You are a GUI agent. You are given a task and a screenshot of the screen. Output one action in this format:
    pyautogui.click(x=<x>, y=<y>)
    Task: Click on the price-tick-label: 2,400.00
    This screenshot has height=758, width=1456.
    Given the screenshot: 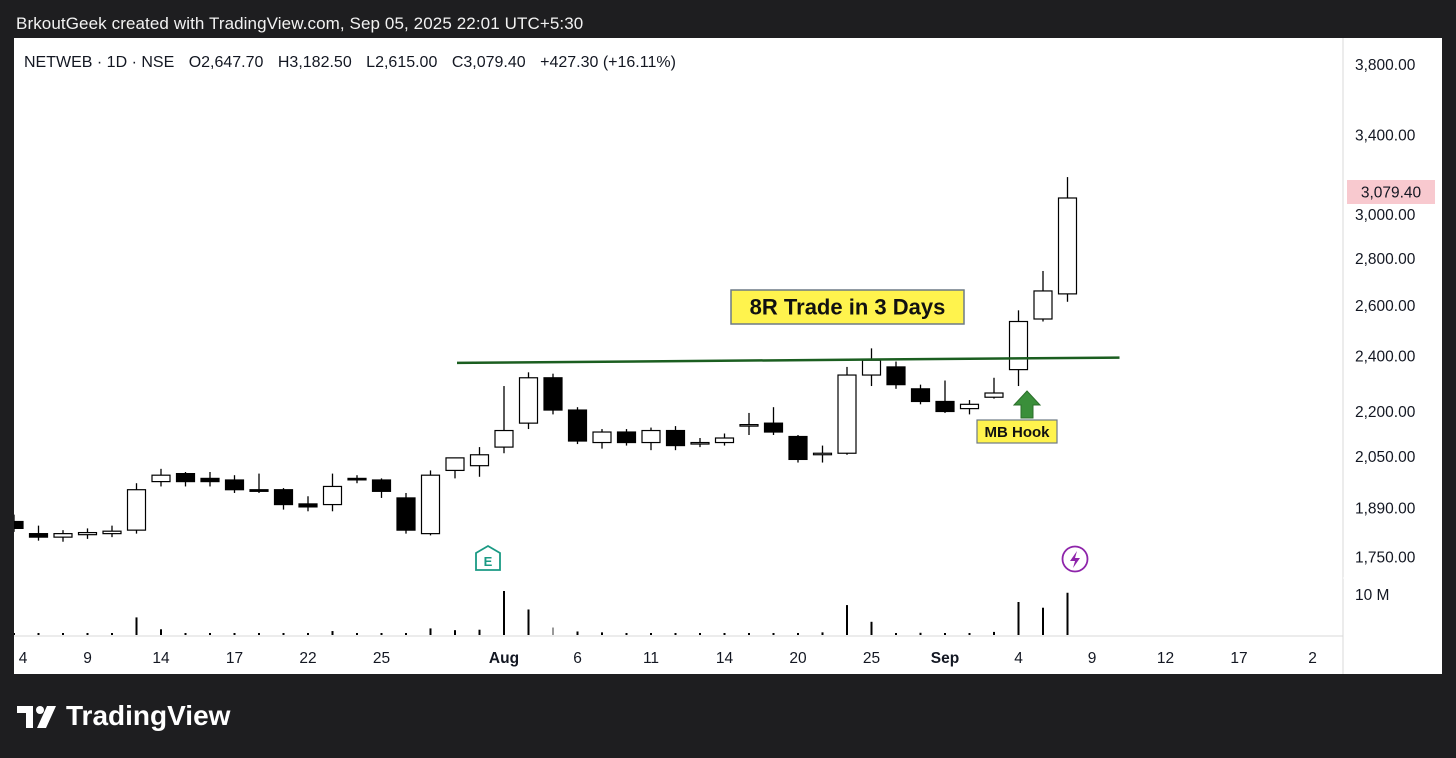 What is the action you would take?
    pyautogui.click(x=1385, y=357)
    